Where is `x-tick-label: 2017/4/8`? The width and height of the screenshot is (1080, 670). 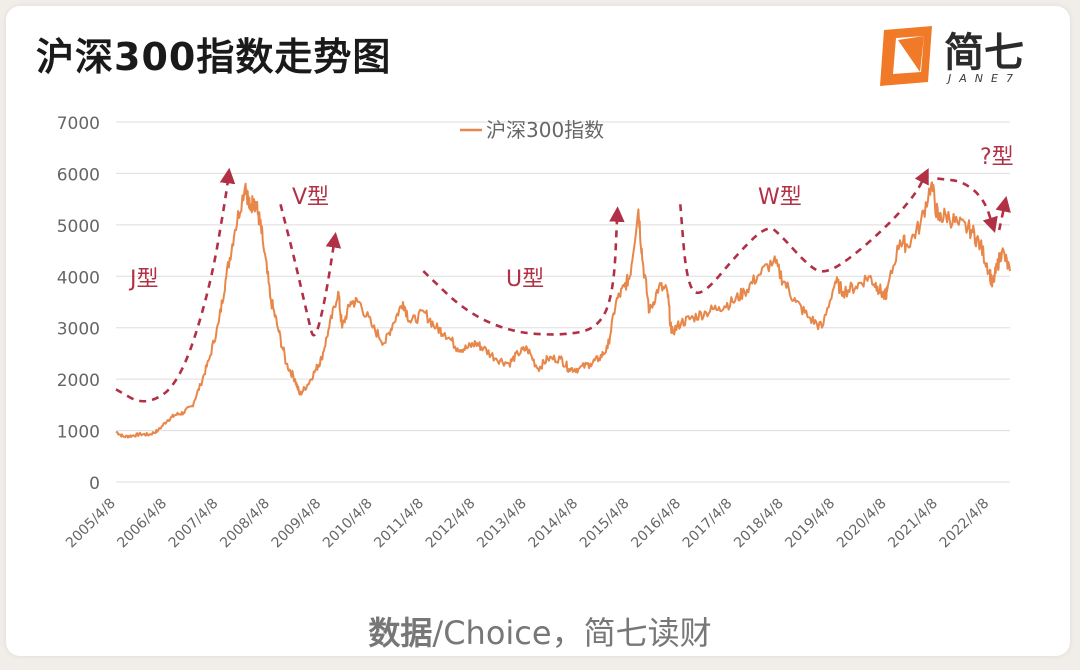 x-tick-label: 2017/4/8 is located at coordinates (708, 524).